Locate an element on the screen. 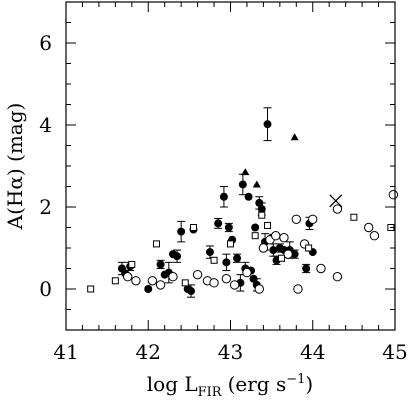 This screenshot has height=402, width=410. x-tick-label: 42 is located at coordinates (148, 352).